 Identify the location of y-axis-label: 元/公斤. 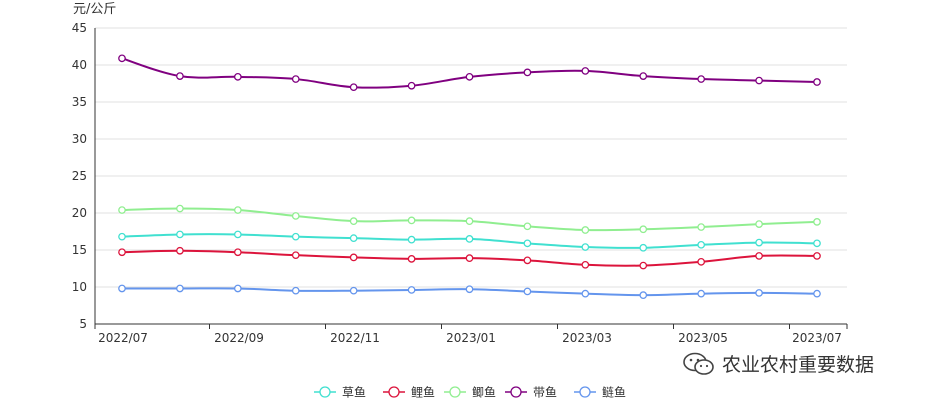
(94, 9).